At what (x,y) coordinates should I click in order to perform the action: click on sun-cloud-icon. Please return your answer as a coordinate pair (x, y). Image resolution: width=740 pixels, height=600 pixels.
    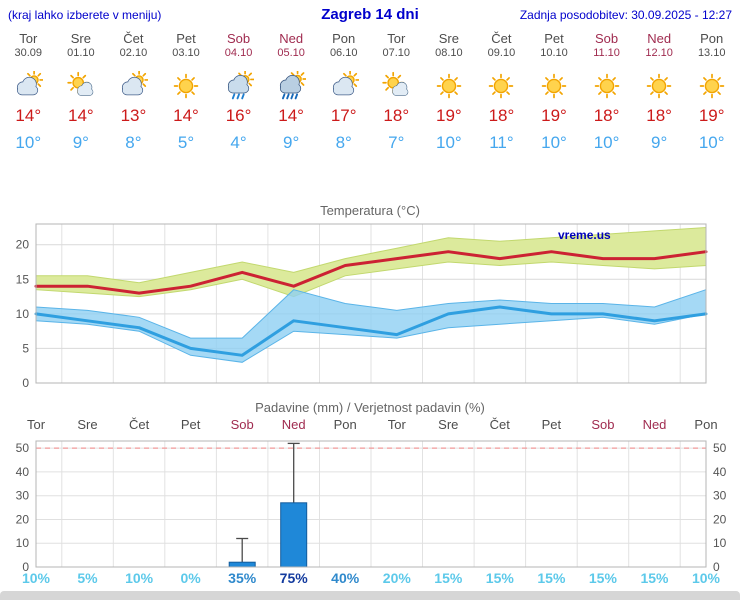
    Looking at the image, I should click on (81, 86).